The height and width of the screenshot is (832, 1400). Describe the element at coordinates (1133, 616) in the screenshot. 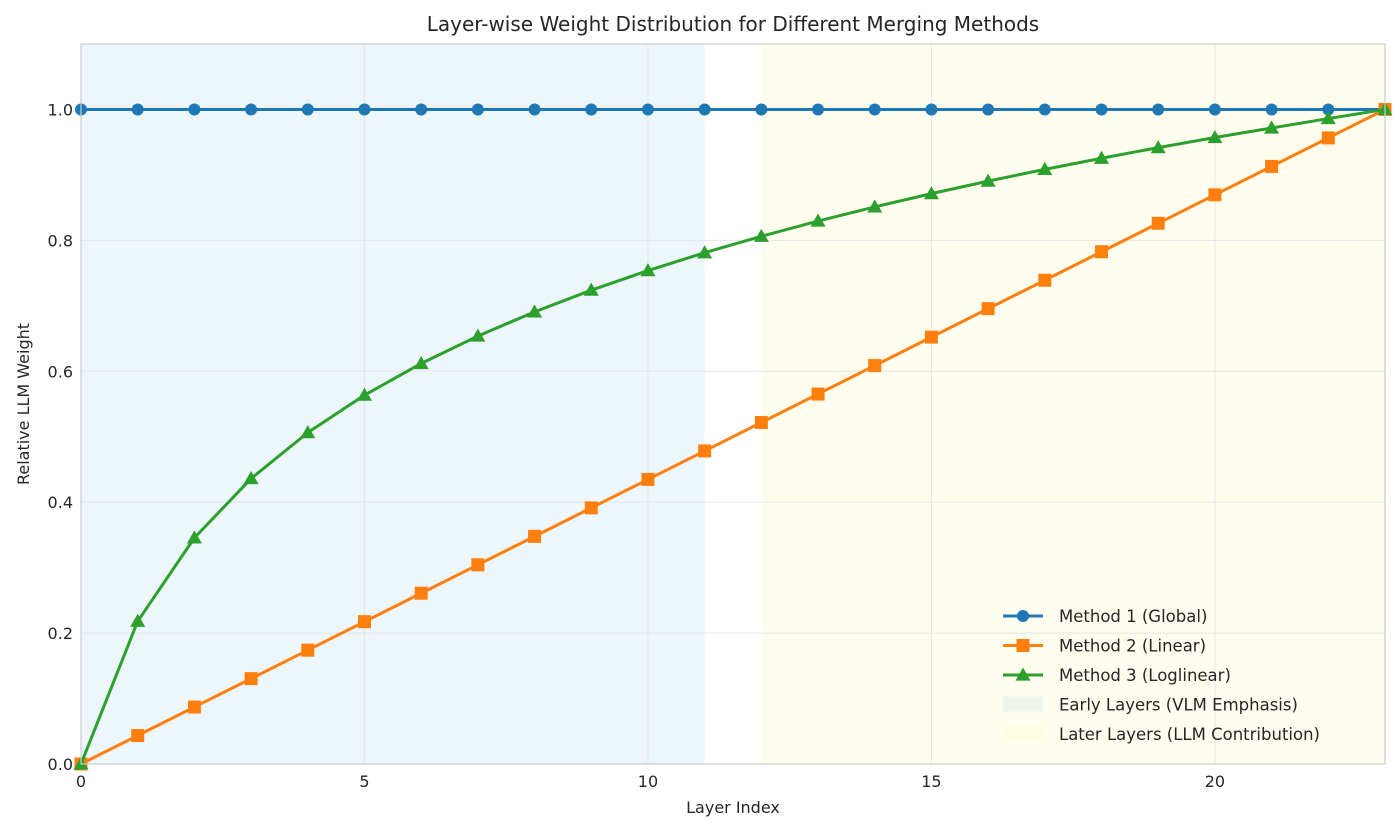

I see `legend-entry-label: Method 1 (Global)` at that location.